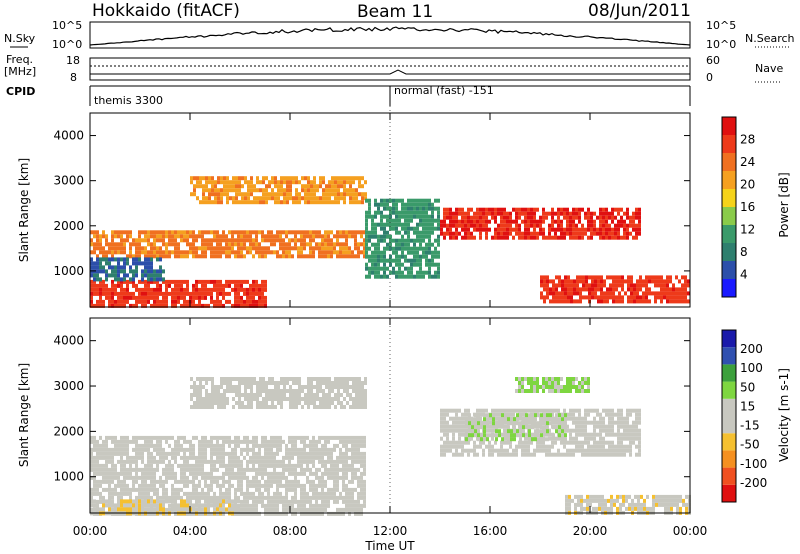 This screenshot has height=554, width=800. Describe the element at coordinates (747, 140) in the screenshot. I see `colorbar-tick-label: 28` at that location.